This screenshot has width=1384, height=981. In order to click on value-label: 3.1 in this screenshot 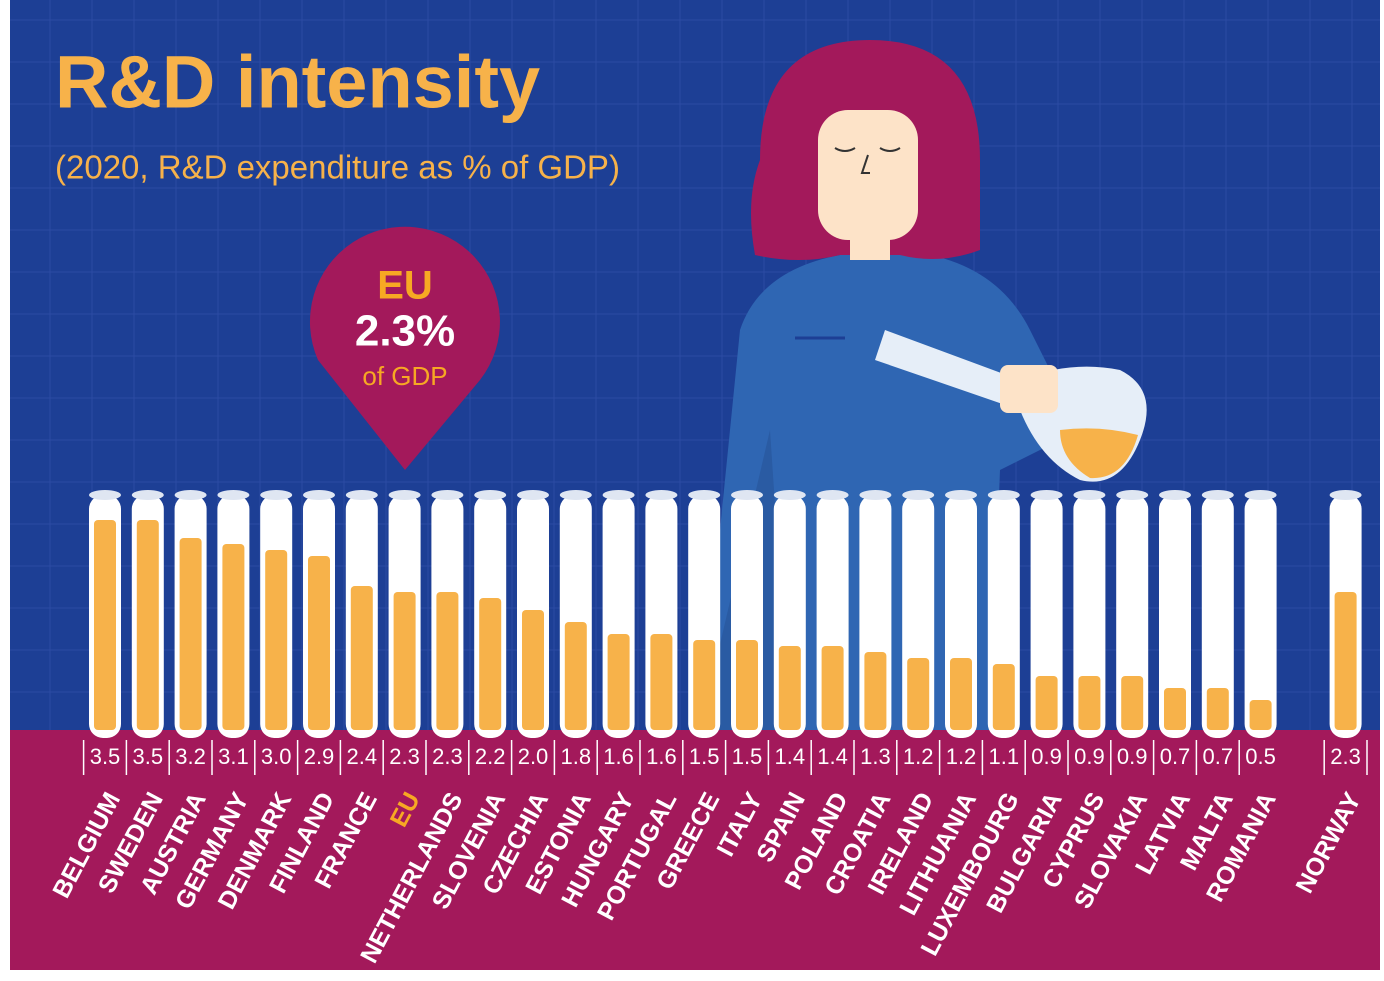, I will do `click(233, 756)`.